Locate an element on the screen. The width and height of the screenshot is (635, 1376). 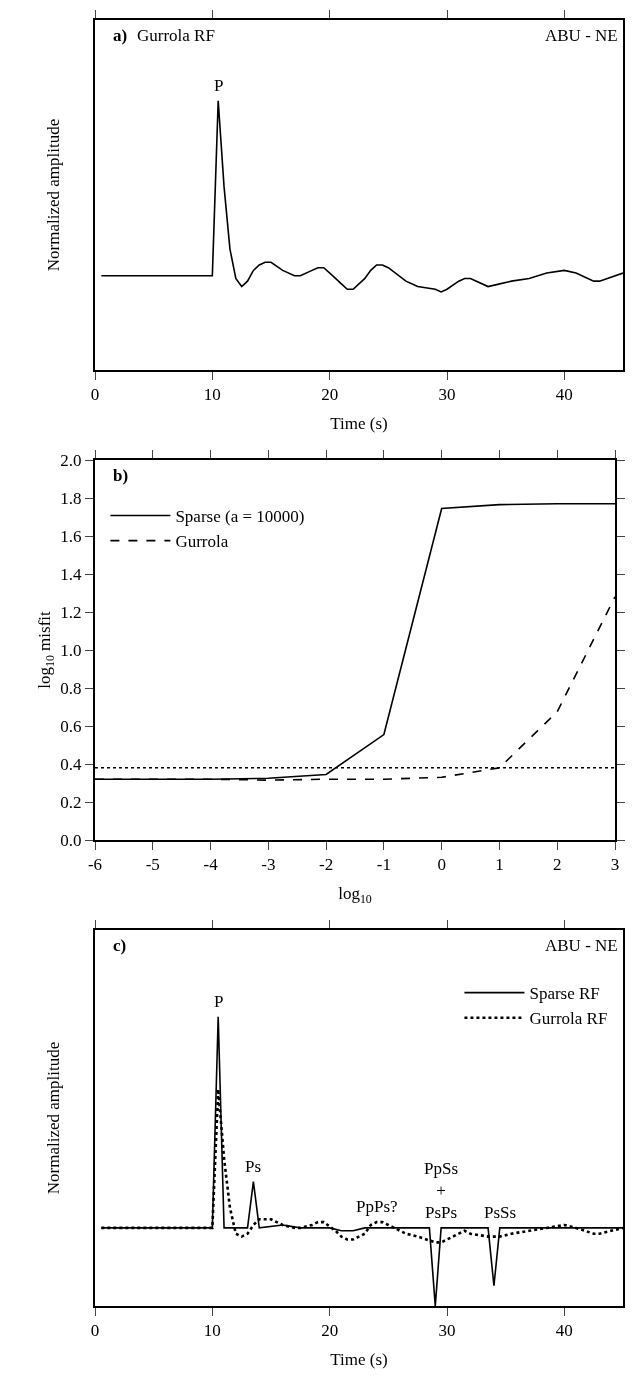
y-tick-label: 1.6 is located at coordinates (71, 536).